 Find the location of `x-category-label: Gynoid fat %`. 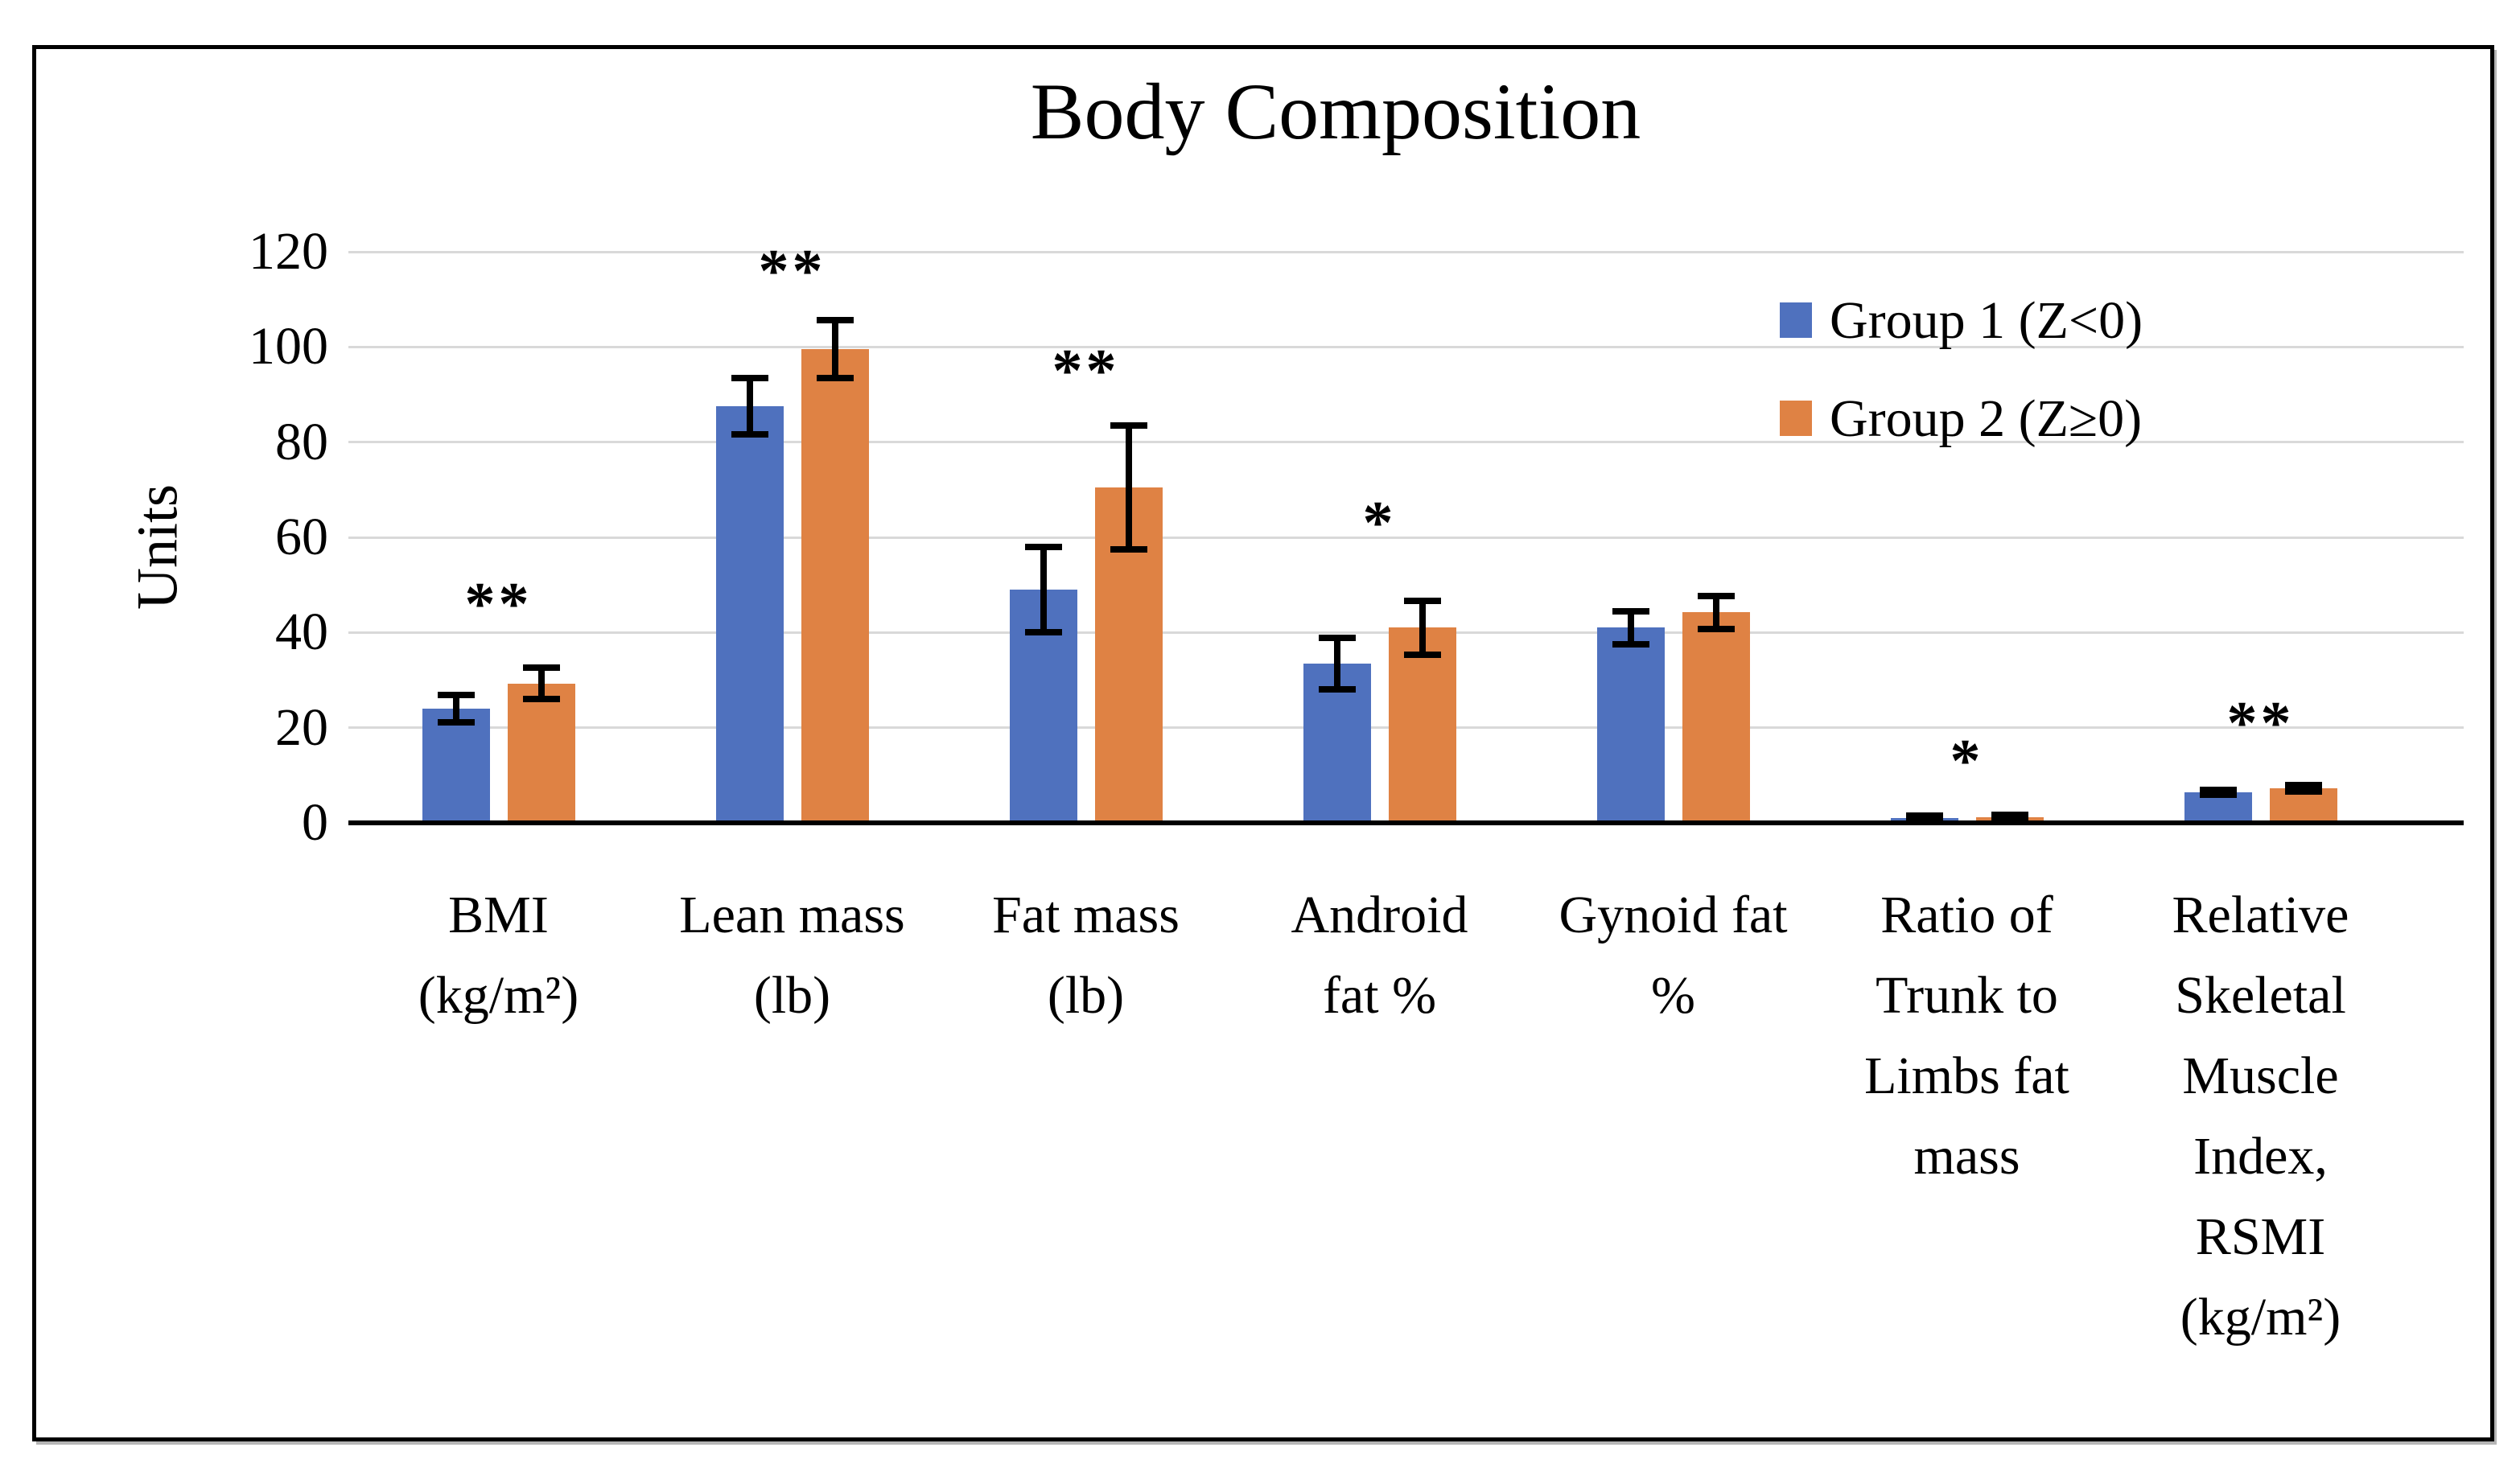

x-category-label: Gynoid fat % is located at coordinates (1674, 955).